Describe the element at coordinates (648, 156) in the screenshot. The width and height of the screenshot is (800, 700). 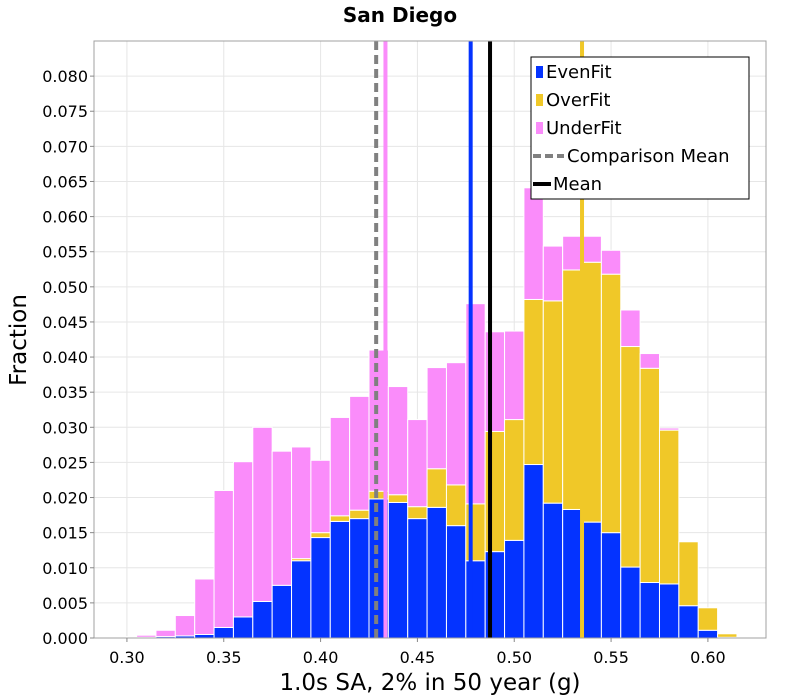
I see `legend-label: Comparison Mean` at that location.